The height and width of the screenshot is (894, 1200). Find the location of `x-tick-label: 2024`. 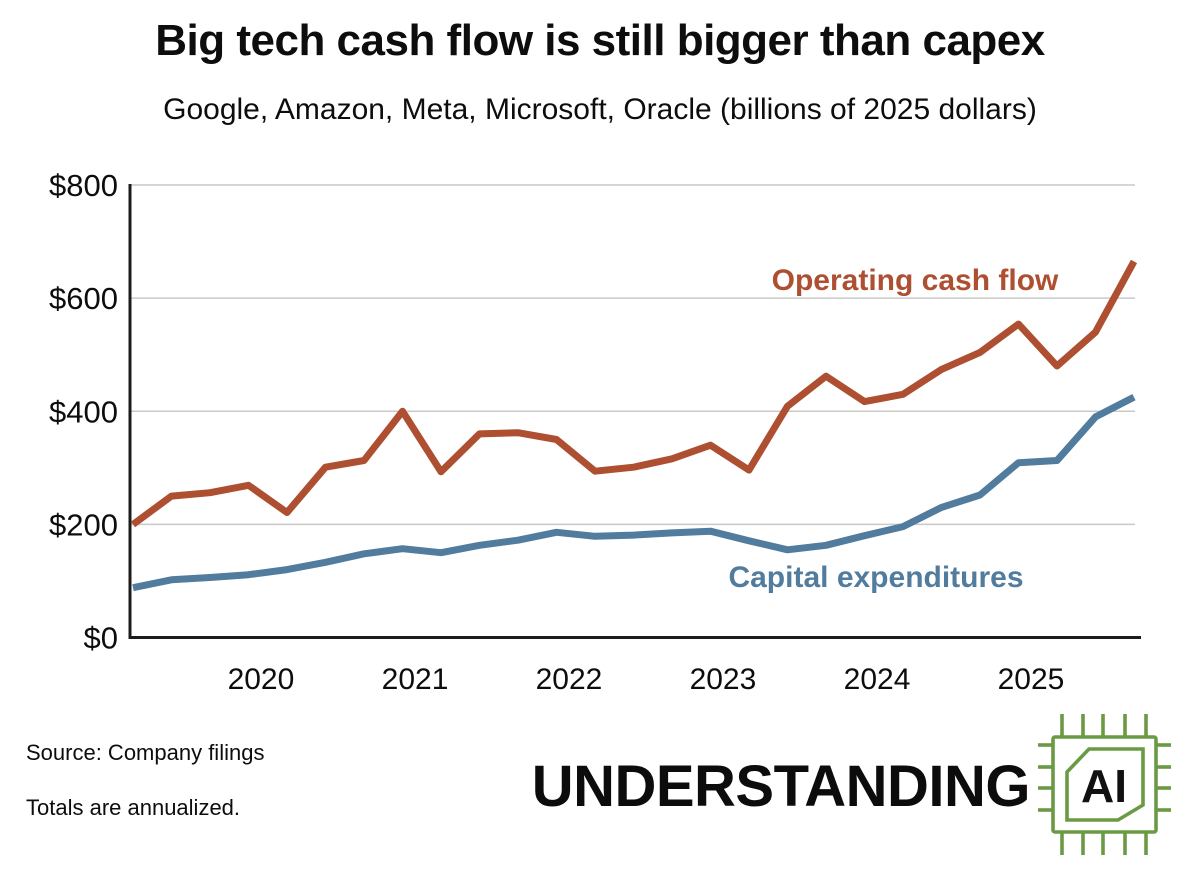

x-tick-label: 2024 is located at coordinates (877, 679).